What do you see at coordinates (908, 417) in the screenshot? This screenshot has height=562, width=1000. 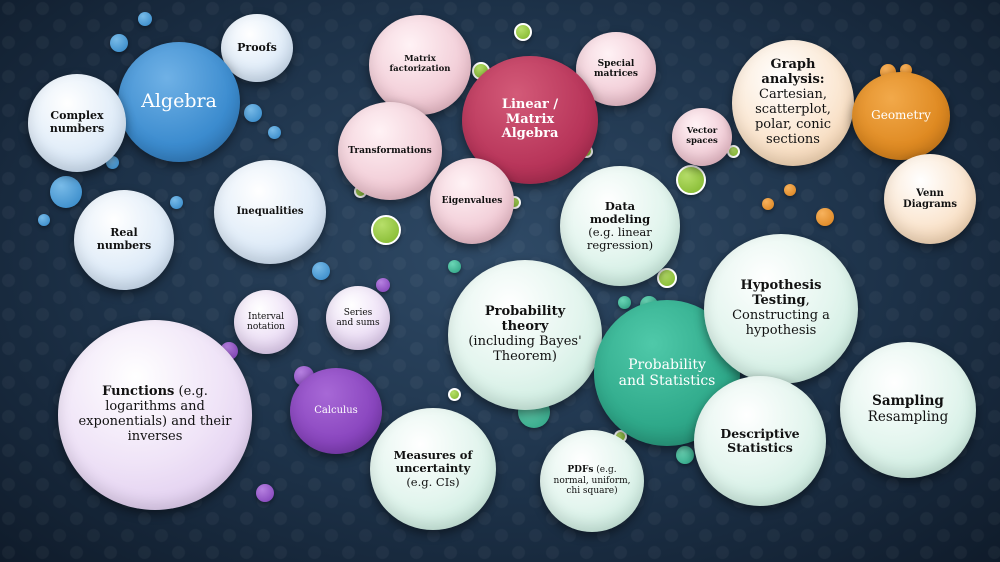 I see `sampling-description: Resampling` at bounding box center [908, 417].